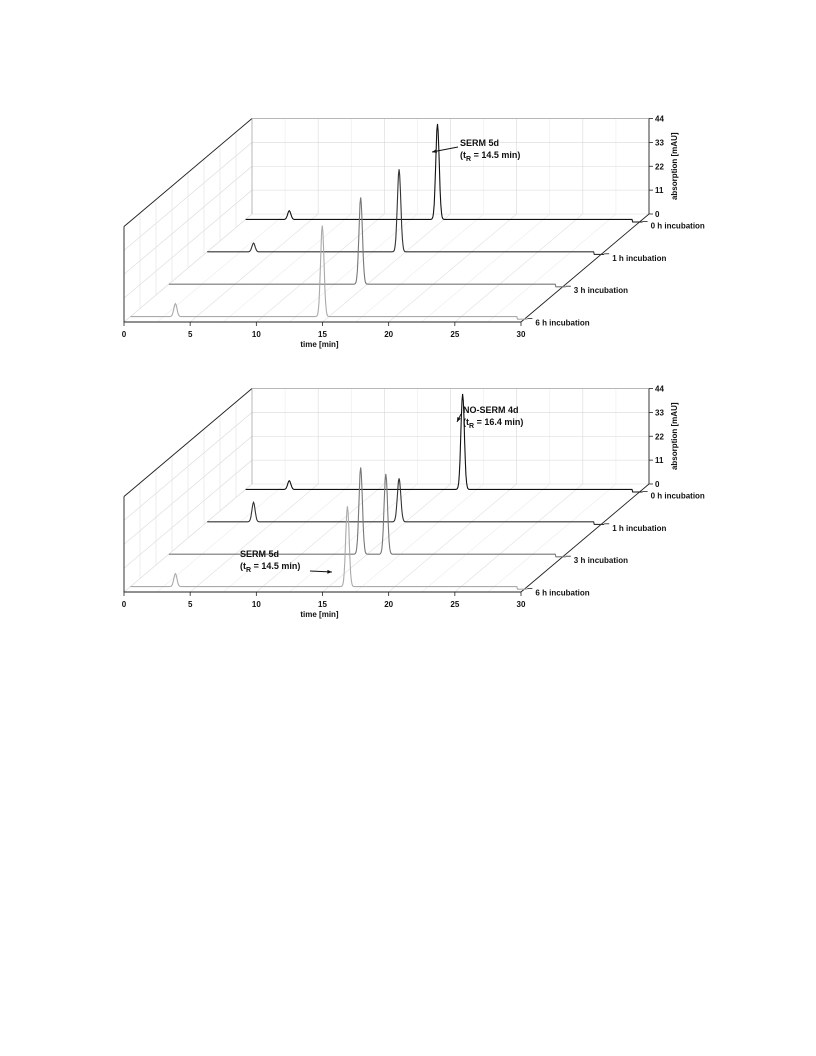 The height and width of the screenshot is (1056, 816). I want to click on peak-annotation-1: SERM 5d (tR = 14.5 min), so click(475, 150).